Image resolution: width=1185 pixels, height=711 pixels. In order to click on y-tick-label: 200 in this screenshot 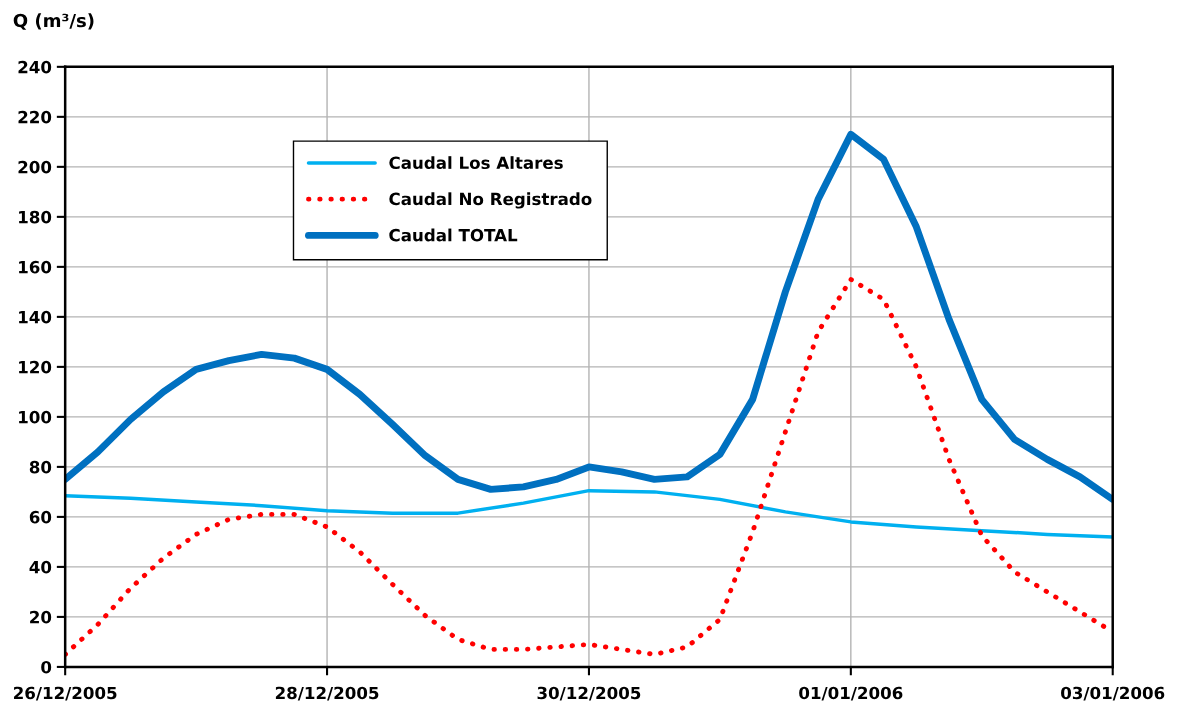, I will do `click(35, 167)`.